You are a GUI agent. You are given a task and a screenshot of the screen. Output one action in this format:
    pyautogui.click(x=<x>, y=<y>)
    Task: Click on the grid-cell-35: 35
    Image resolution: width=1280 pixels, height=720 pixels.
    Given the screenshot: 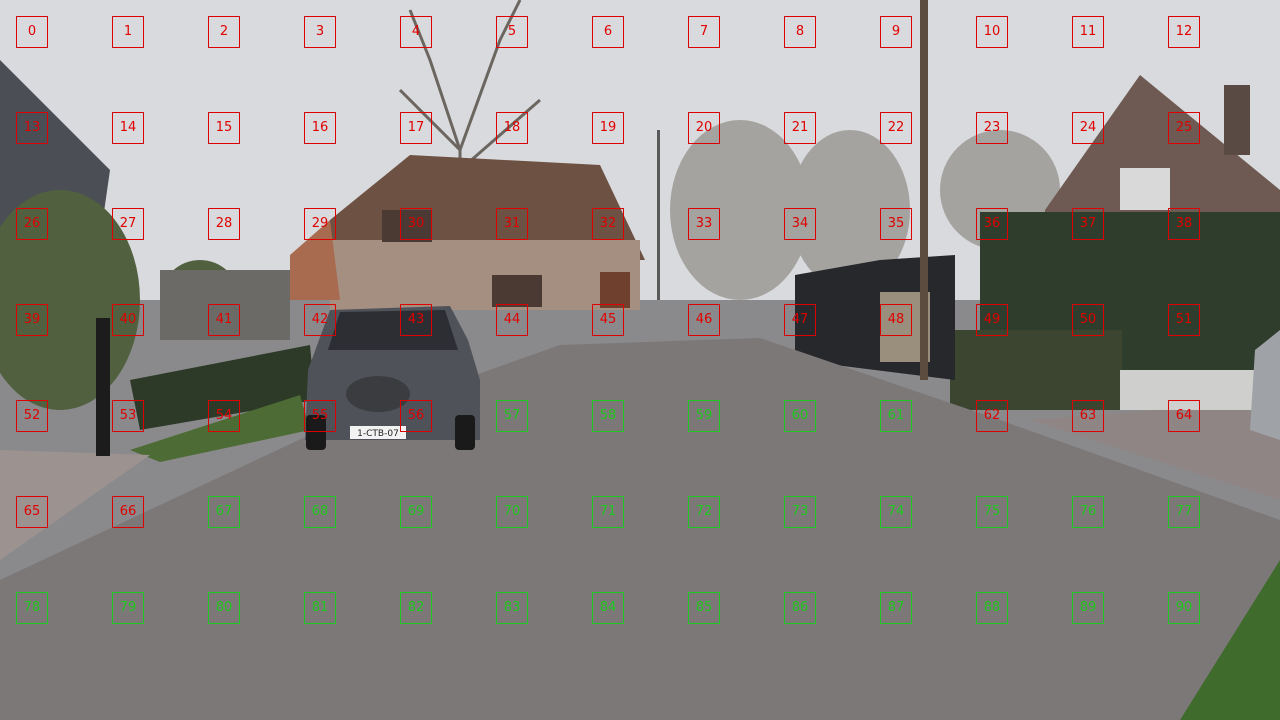 What is the action you would take?
    pyautogui.click(x=896, y=224)
    